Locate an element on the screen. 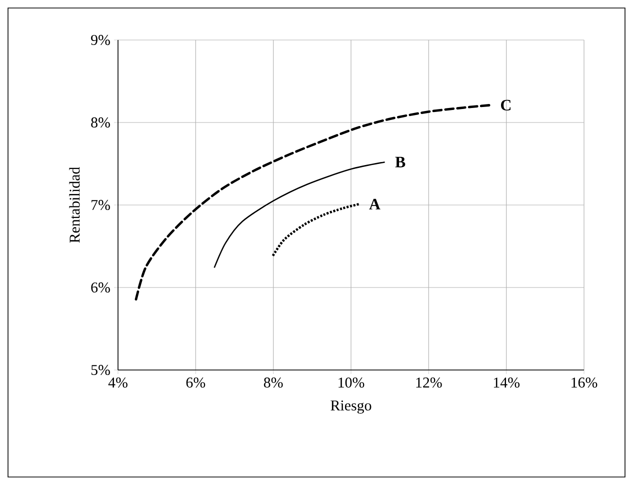 This screenshot has height=485, width=633. y-tick-label: 9% is located at coordinates (100, 40).